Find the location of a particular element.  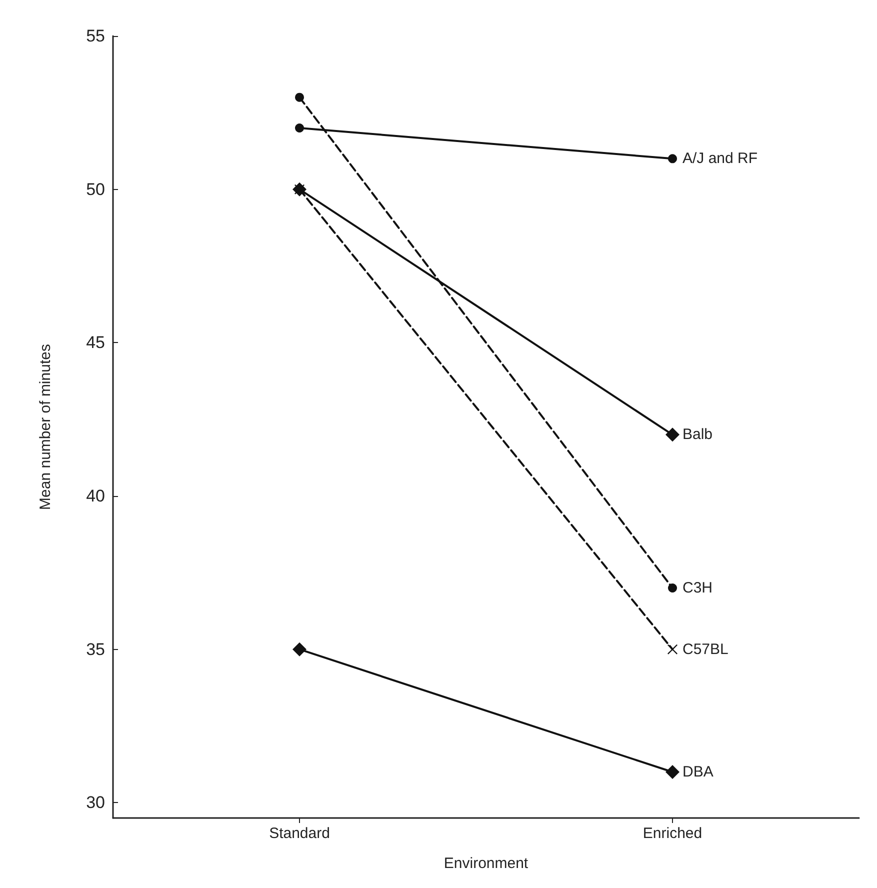

y-tick-label: 50 is located at coordinates (95, 189).